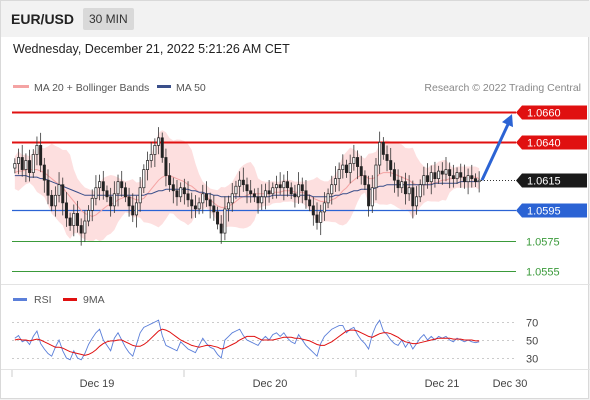 This screenshot has width=590, height=400. I want to click on level-label-1.0660: 1.0660, so click(544, 114).